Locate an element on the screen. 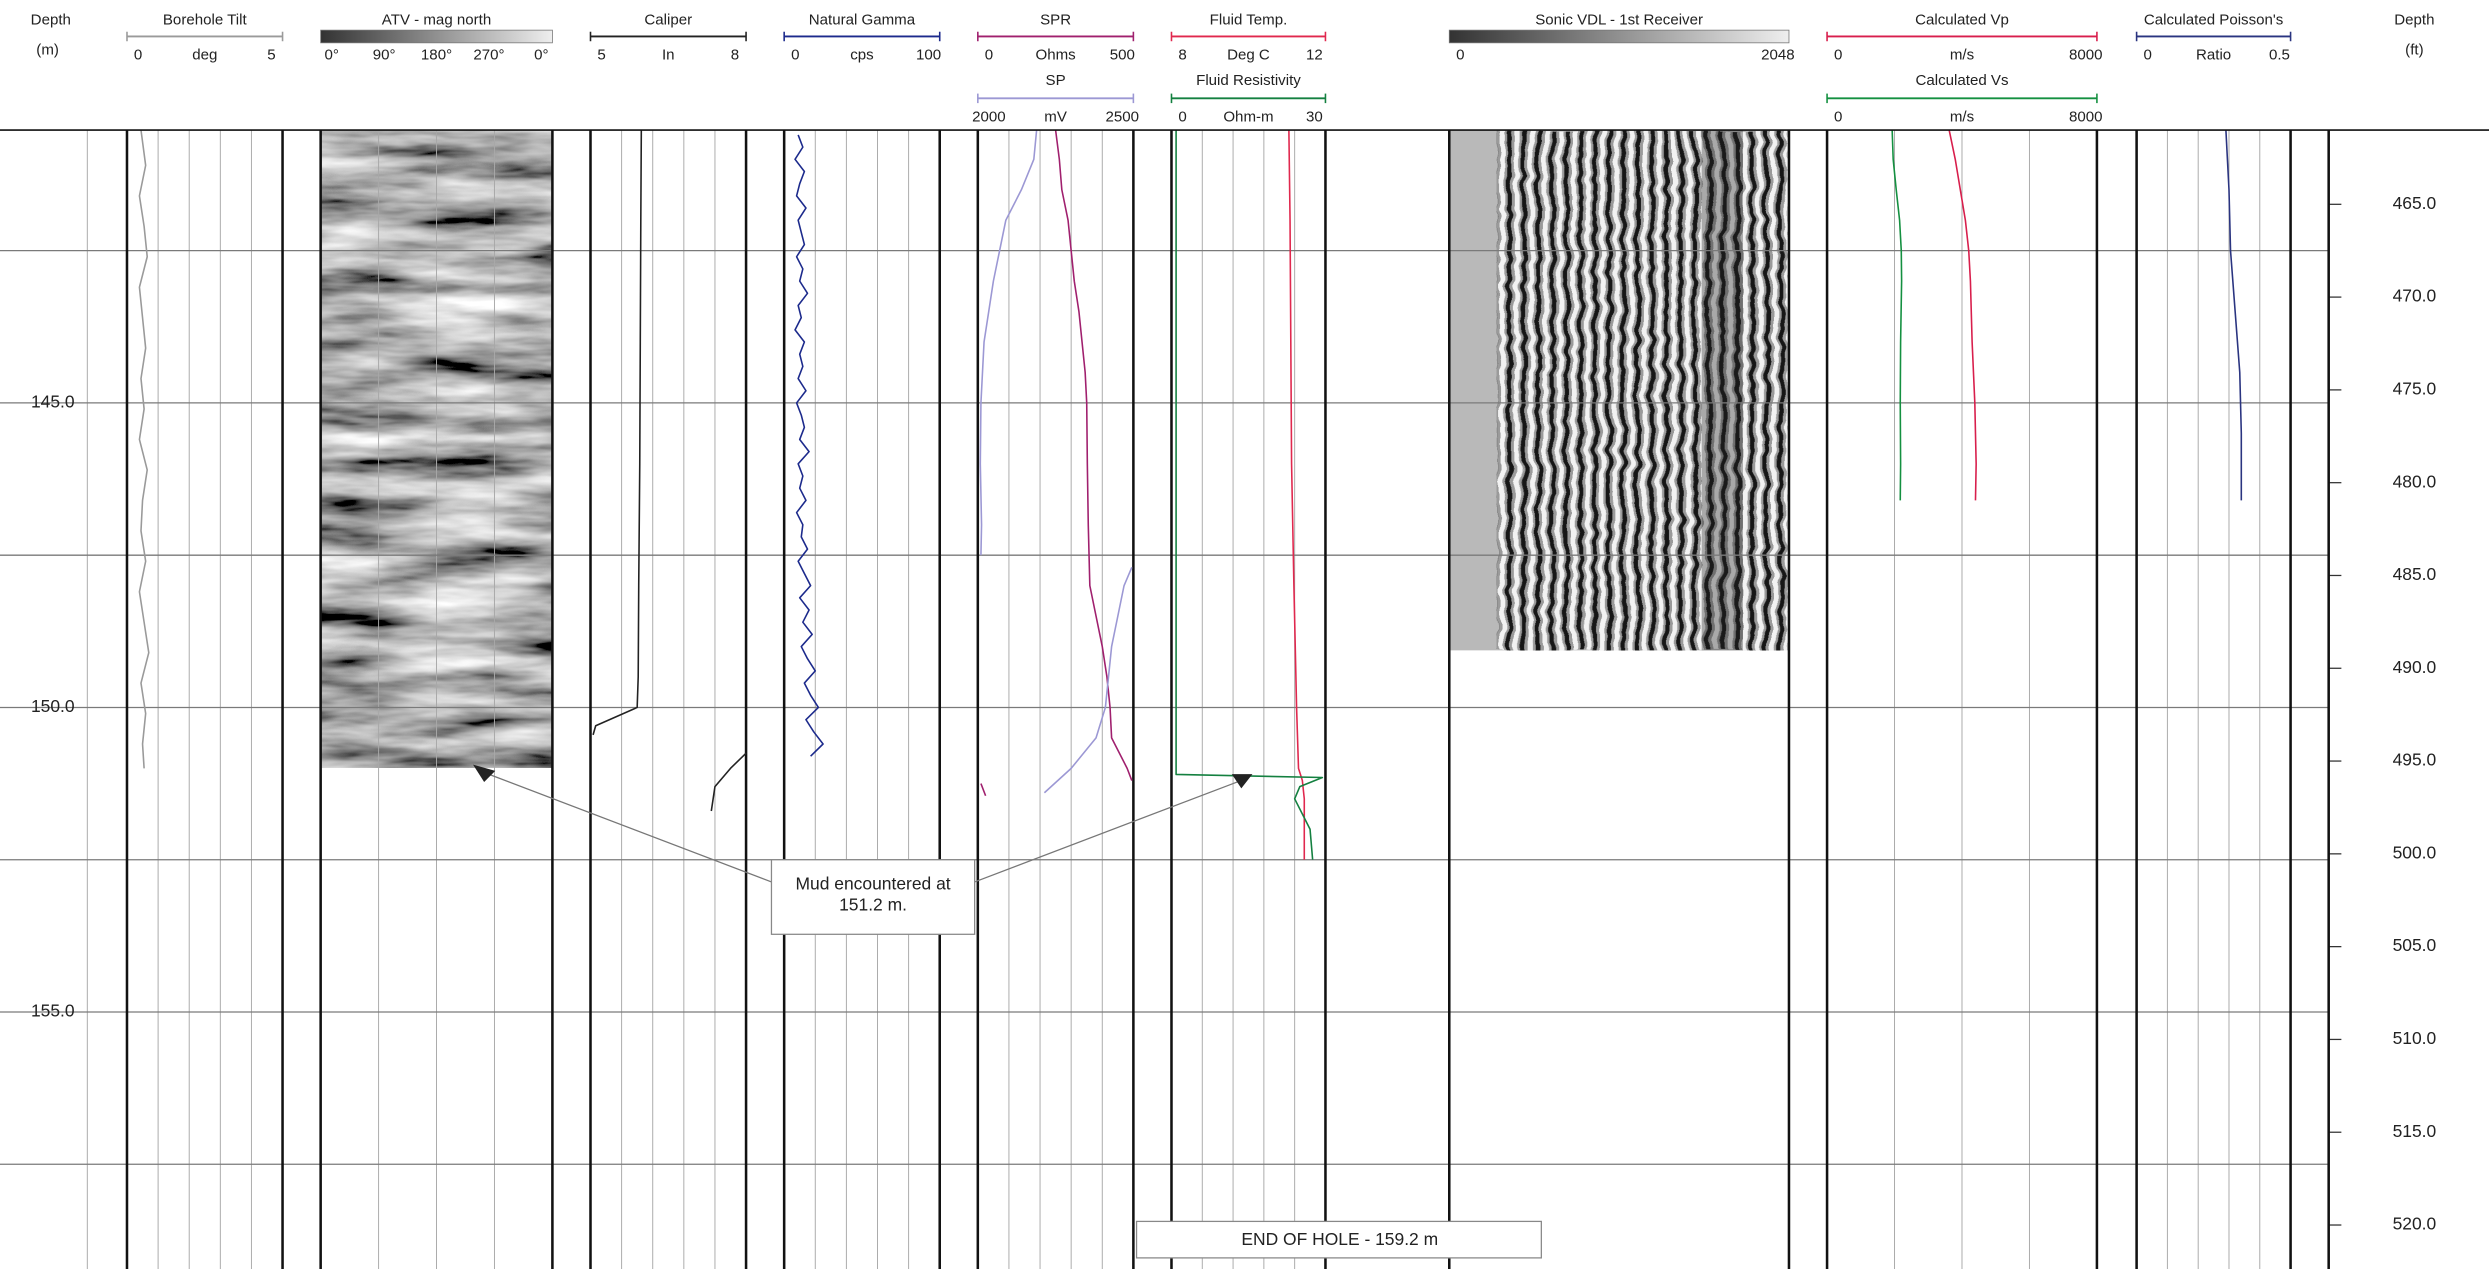 The height and width of the screenshot is (1269, 2489). track-title: Fluid Temp. is located at coordinates (1249, 20).